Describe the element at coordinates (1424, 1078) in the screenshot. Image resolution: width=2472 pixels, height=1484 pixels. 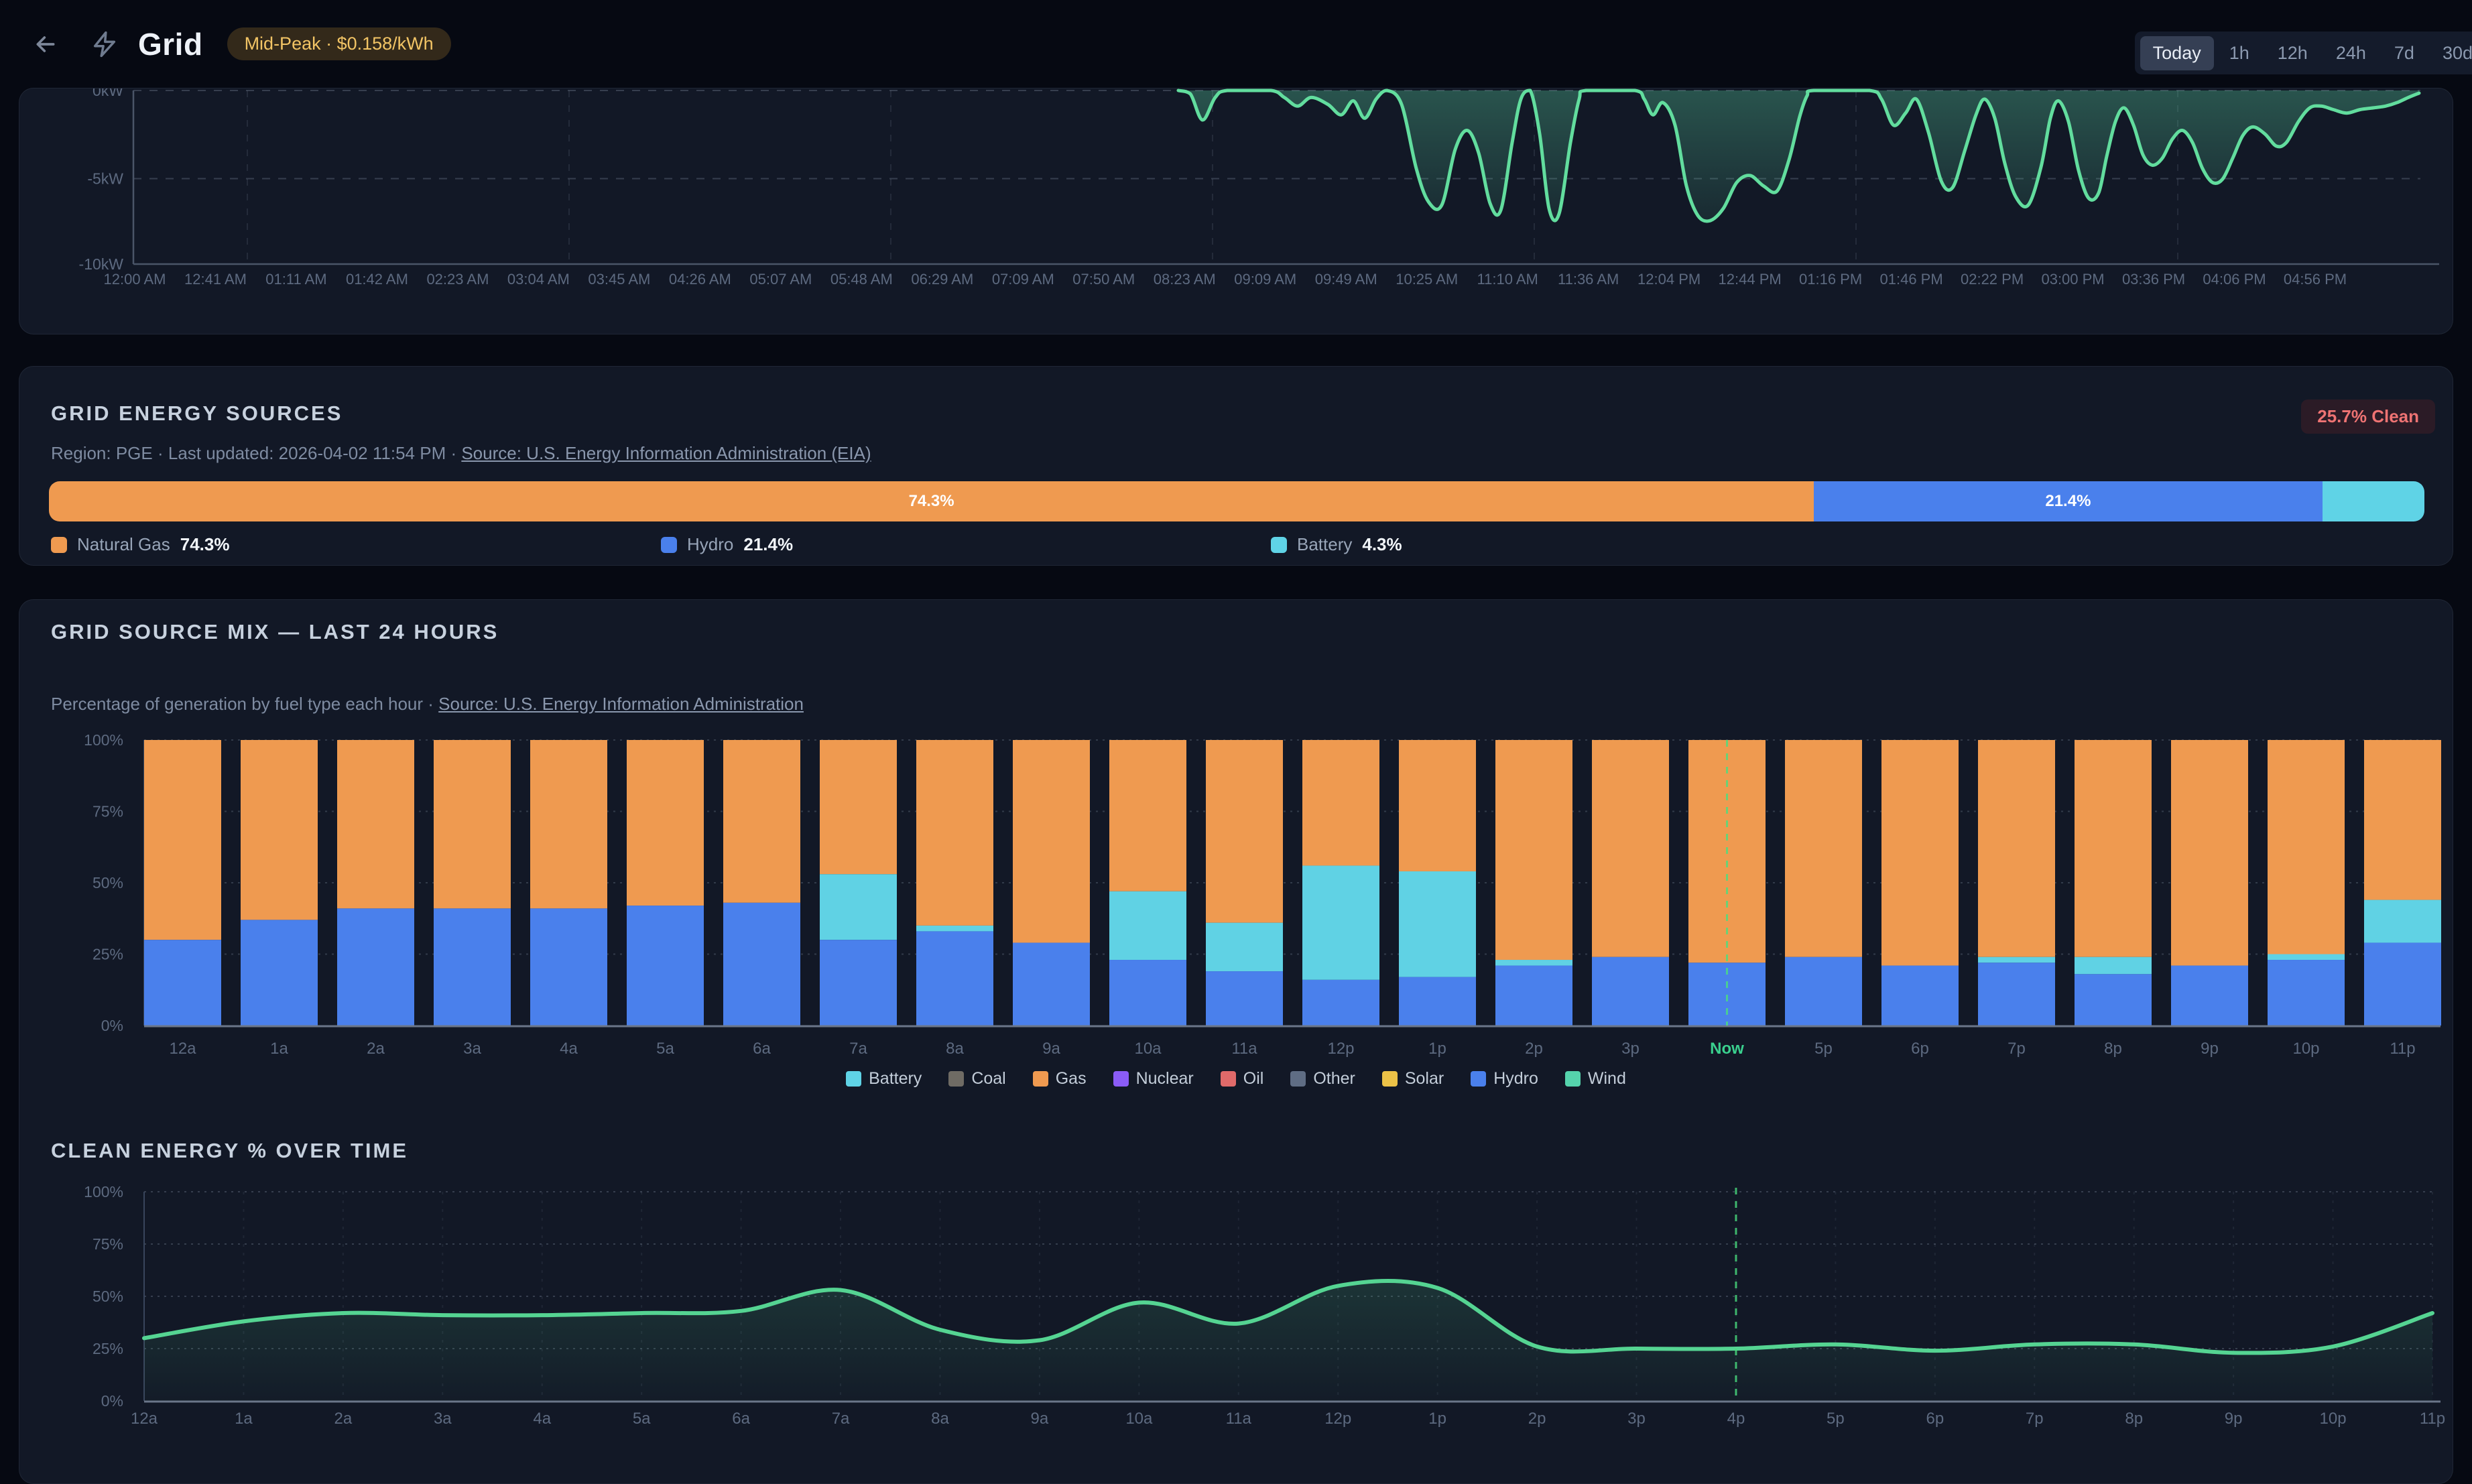
I see `fuel-legend-label: Solar` at that location.